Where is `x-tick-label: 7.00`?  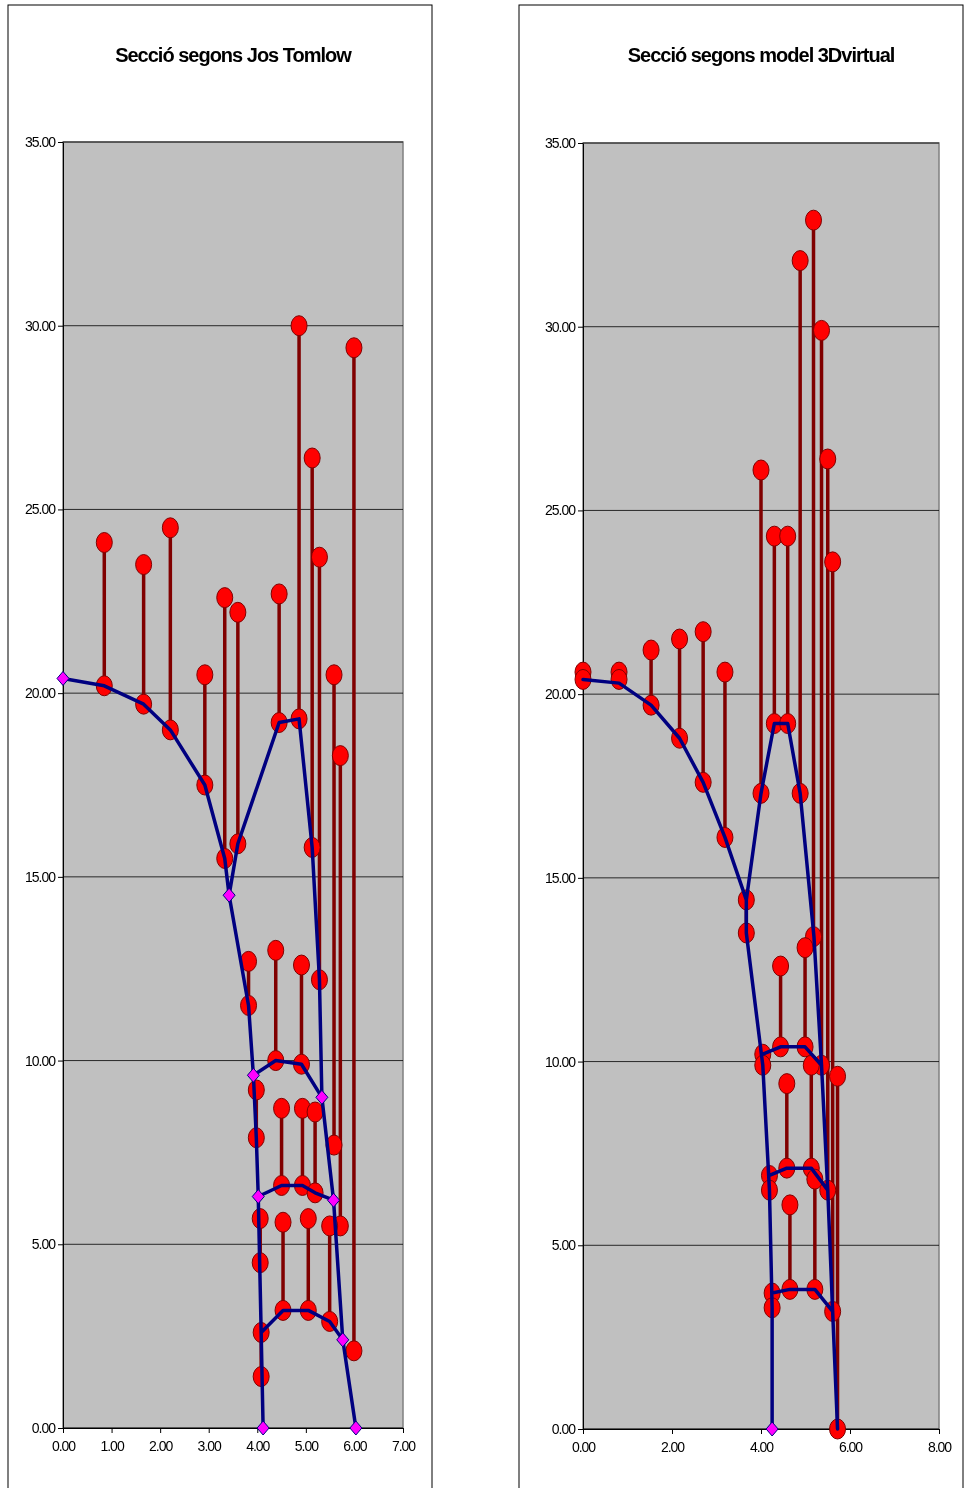
x-tick-label: 7.00 is located at coordinates (404, 1446).